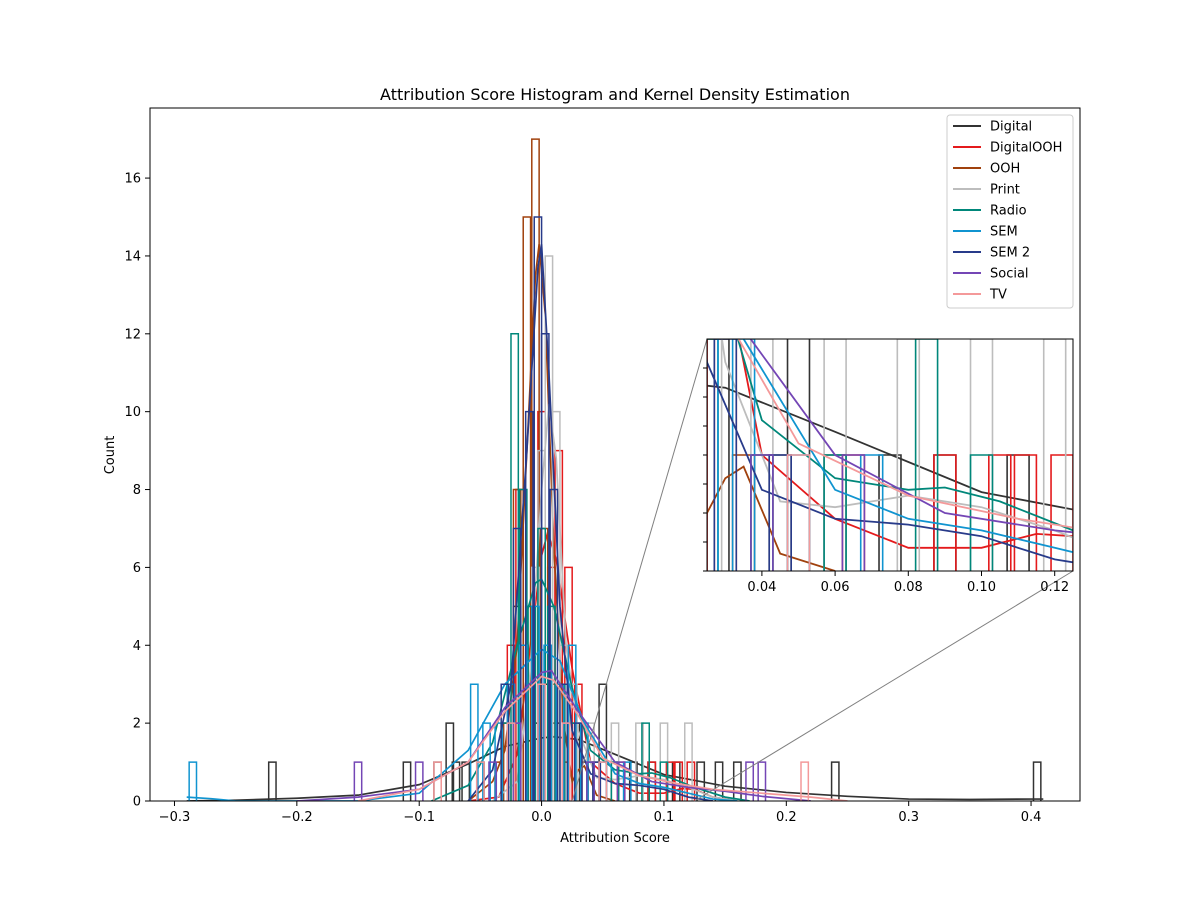 The height and width of the screenshot is (900, 1200). I want to click on legend-box, so click(1010, 211).